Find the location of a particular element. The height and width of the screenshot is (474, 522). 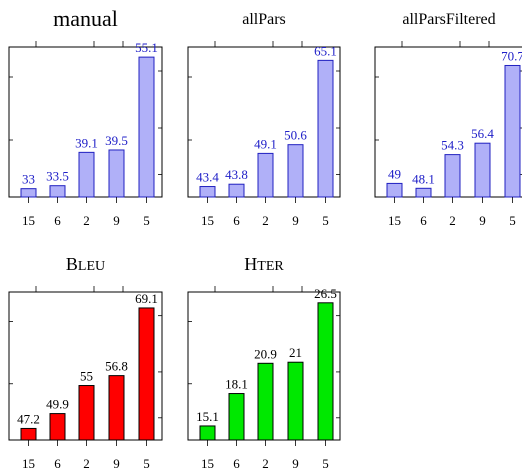

data-label: 47.2 is located at coordinates (28, 418).